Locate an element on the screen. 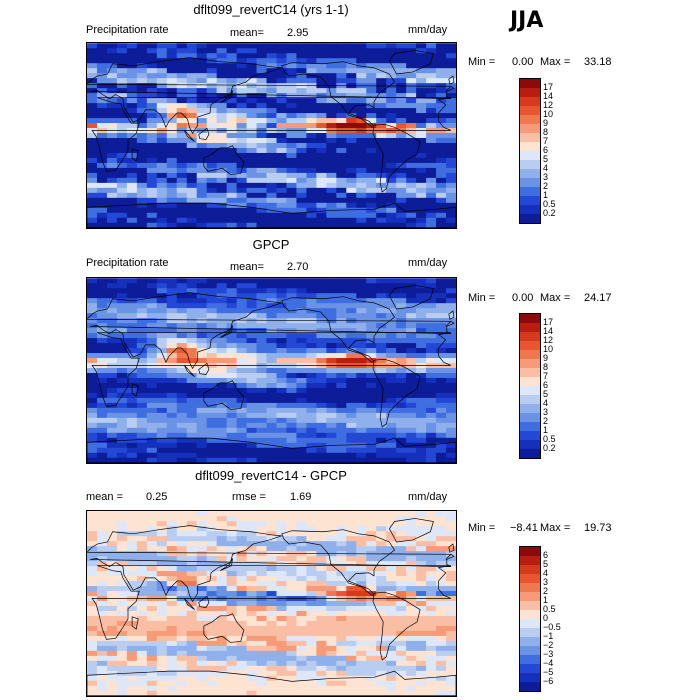 This screenshot has width=700, height=700. coastline is located at coordinates (451, 548).